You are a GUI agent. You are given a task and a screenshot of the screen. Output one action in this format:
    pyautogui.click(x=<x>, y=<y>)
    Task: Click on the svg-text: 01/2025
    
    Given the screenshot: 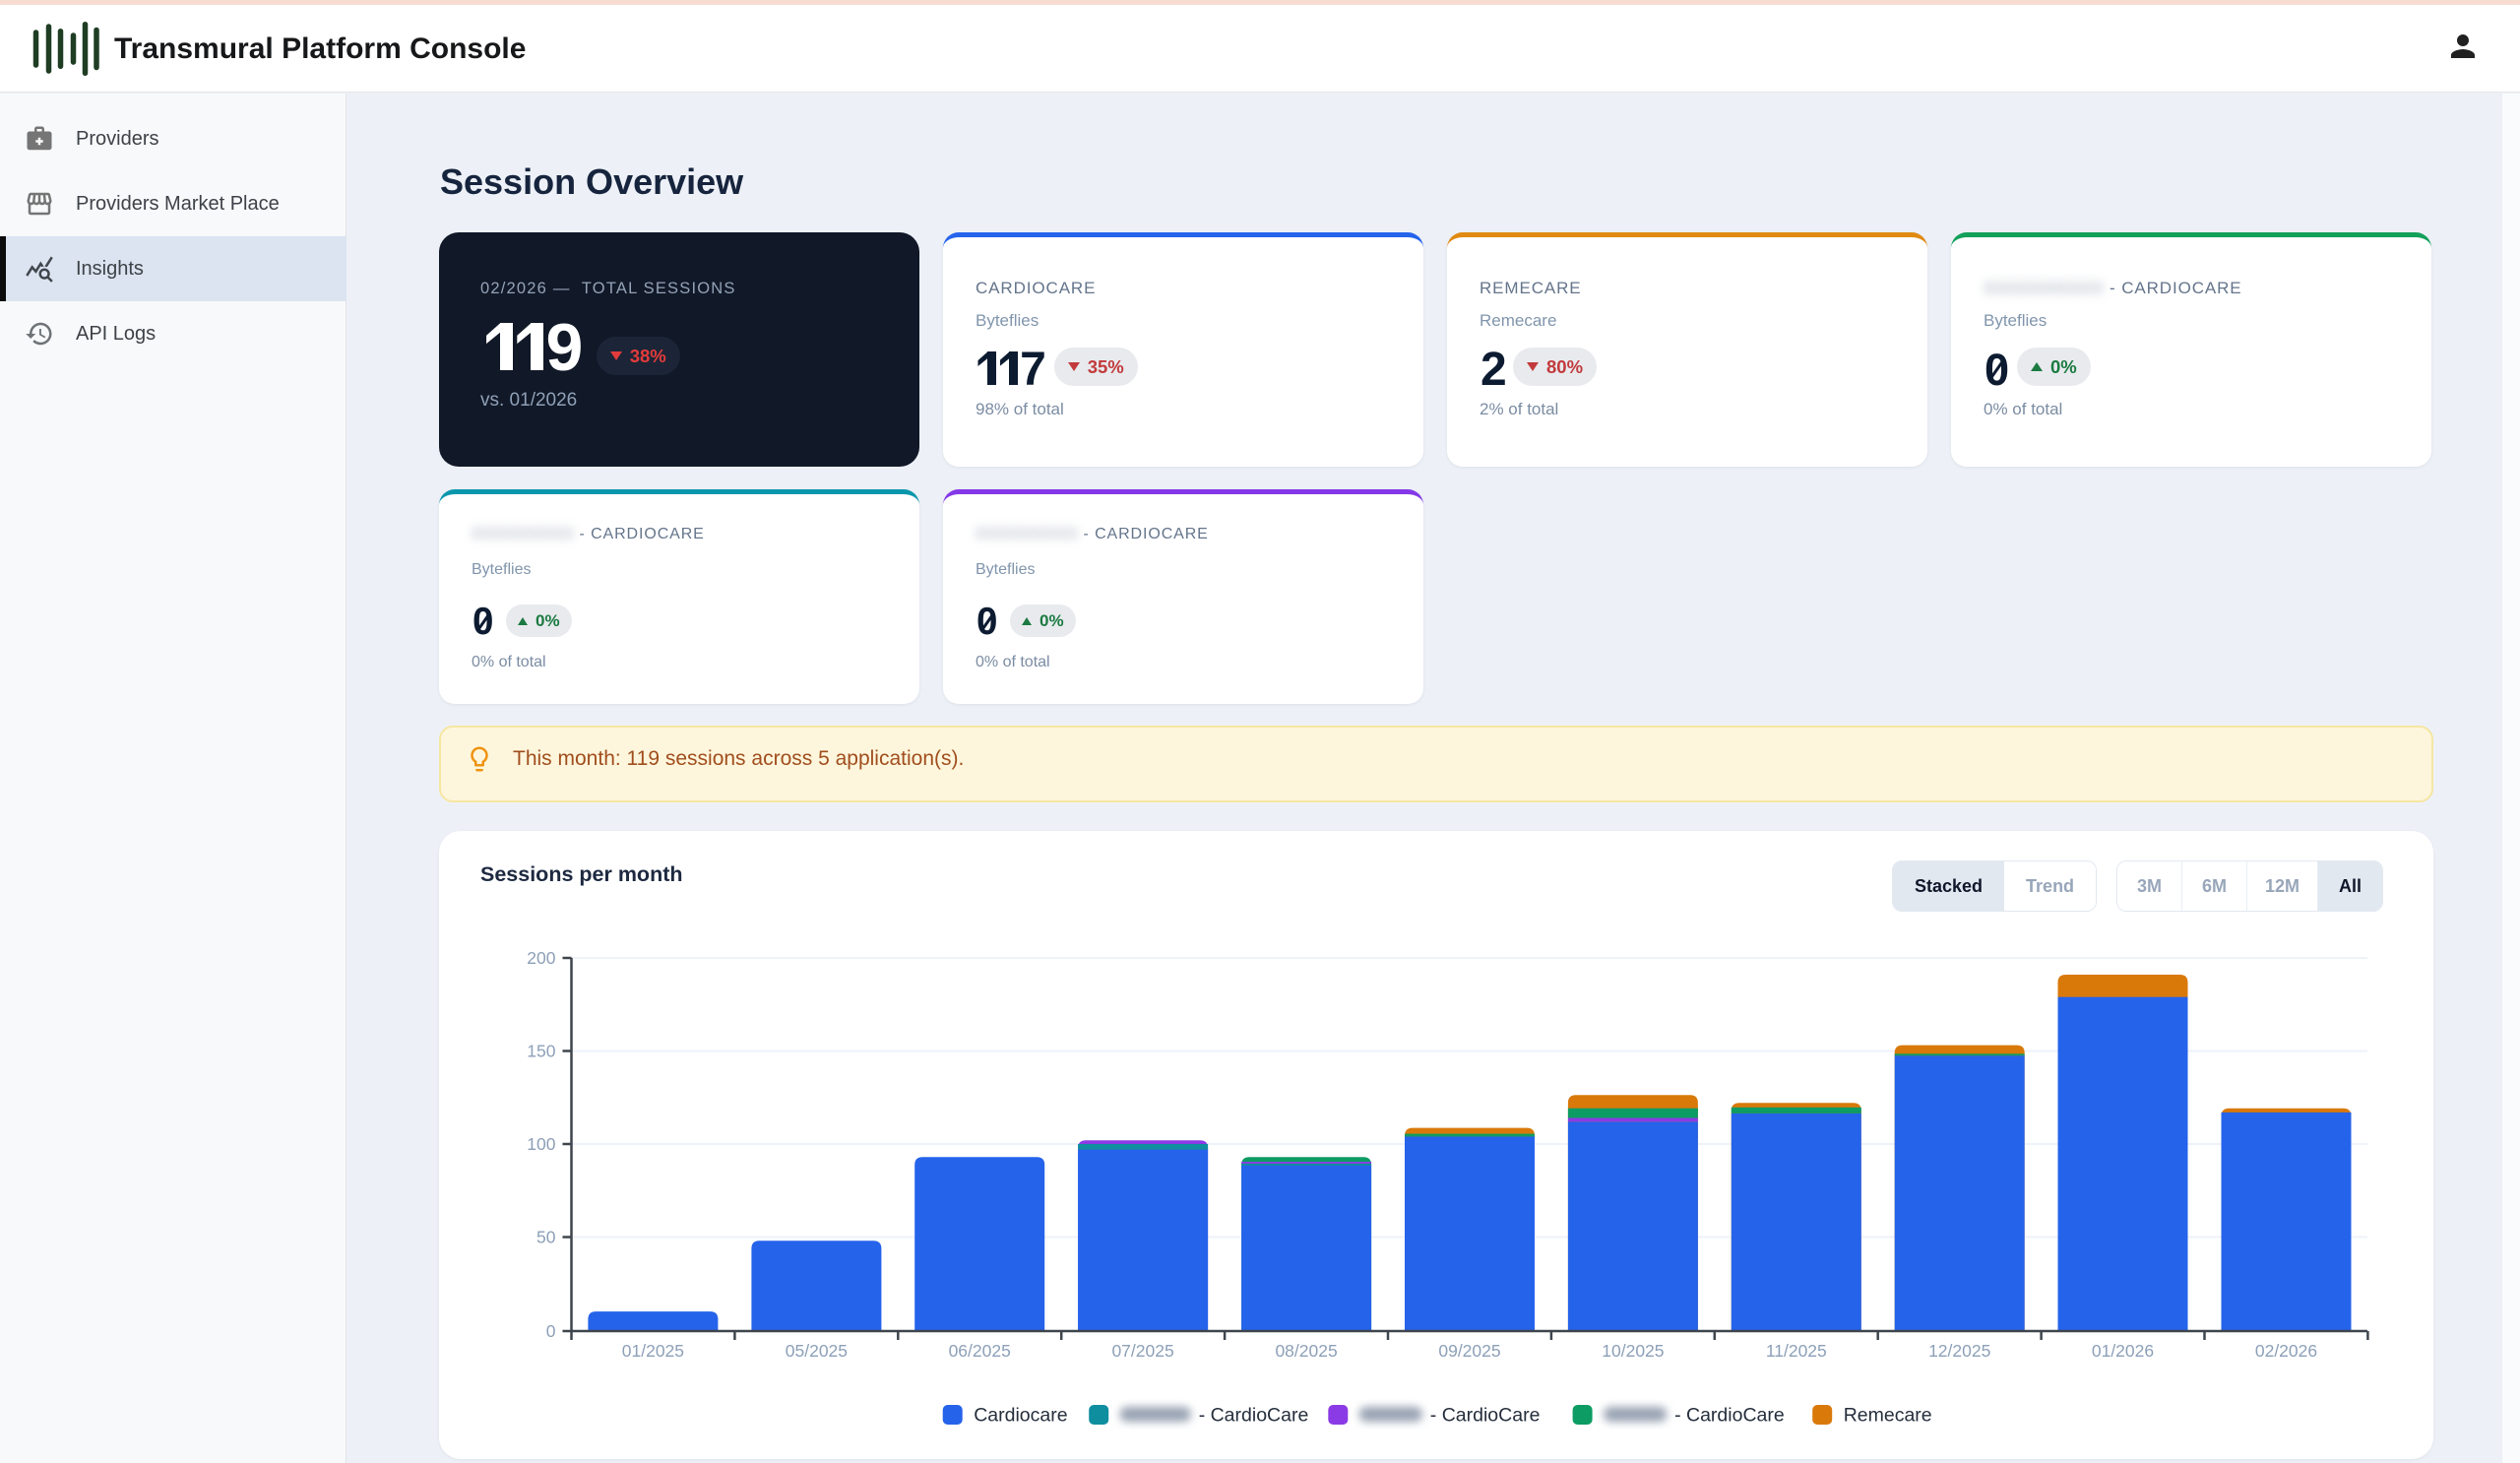 What is the action you would take?
    pyautogui.click(x=653, y=1351)
    